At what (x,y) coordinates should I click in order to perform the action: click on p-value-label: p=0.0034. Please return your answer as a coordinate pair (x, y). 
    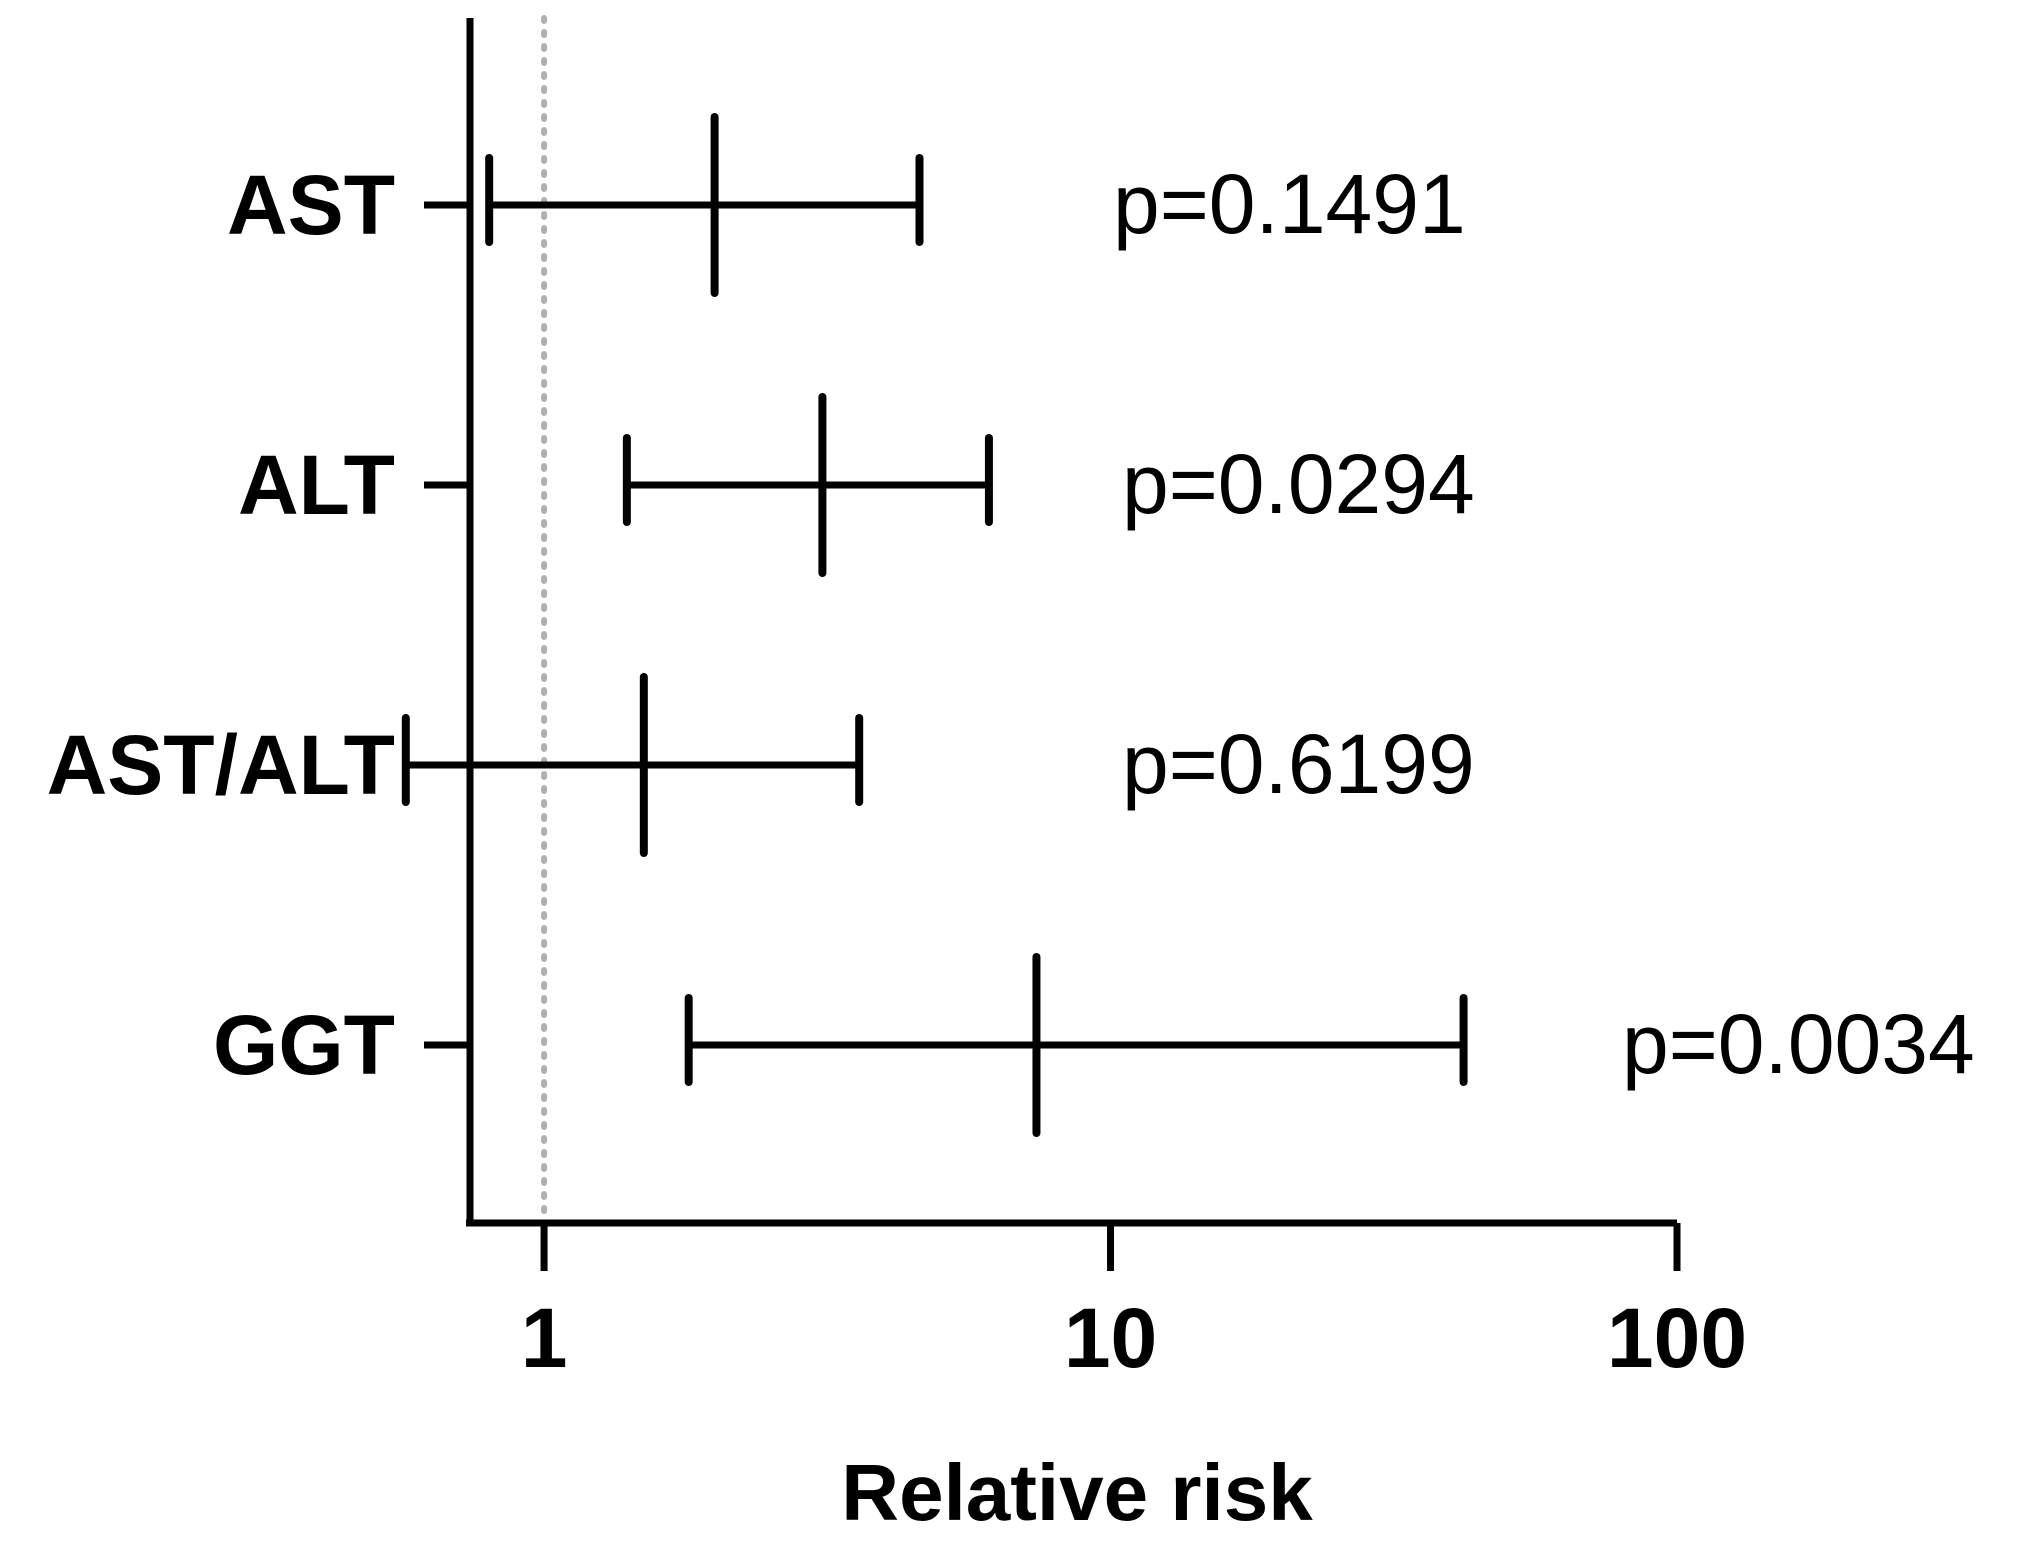
    Looking at the image, I should click on (1798, 1044).